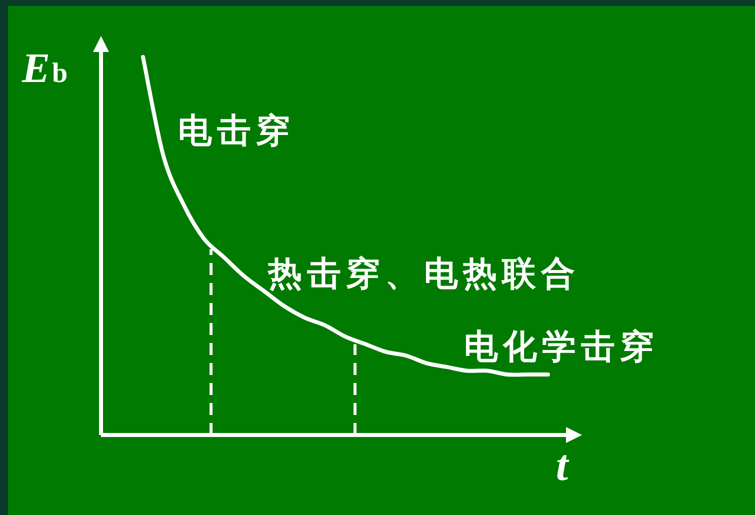 This screenshot has height=515, width=755. I want to click on y-axis-title: Eb, so click(44, 69).